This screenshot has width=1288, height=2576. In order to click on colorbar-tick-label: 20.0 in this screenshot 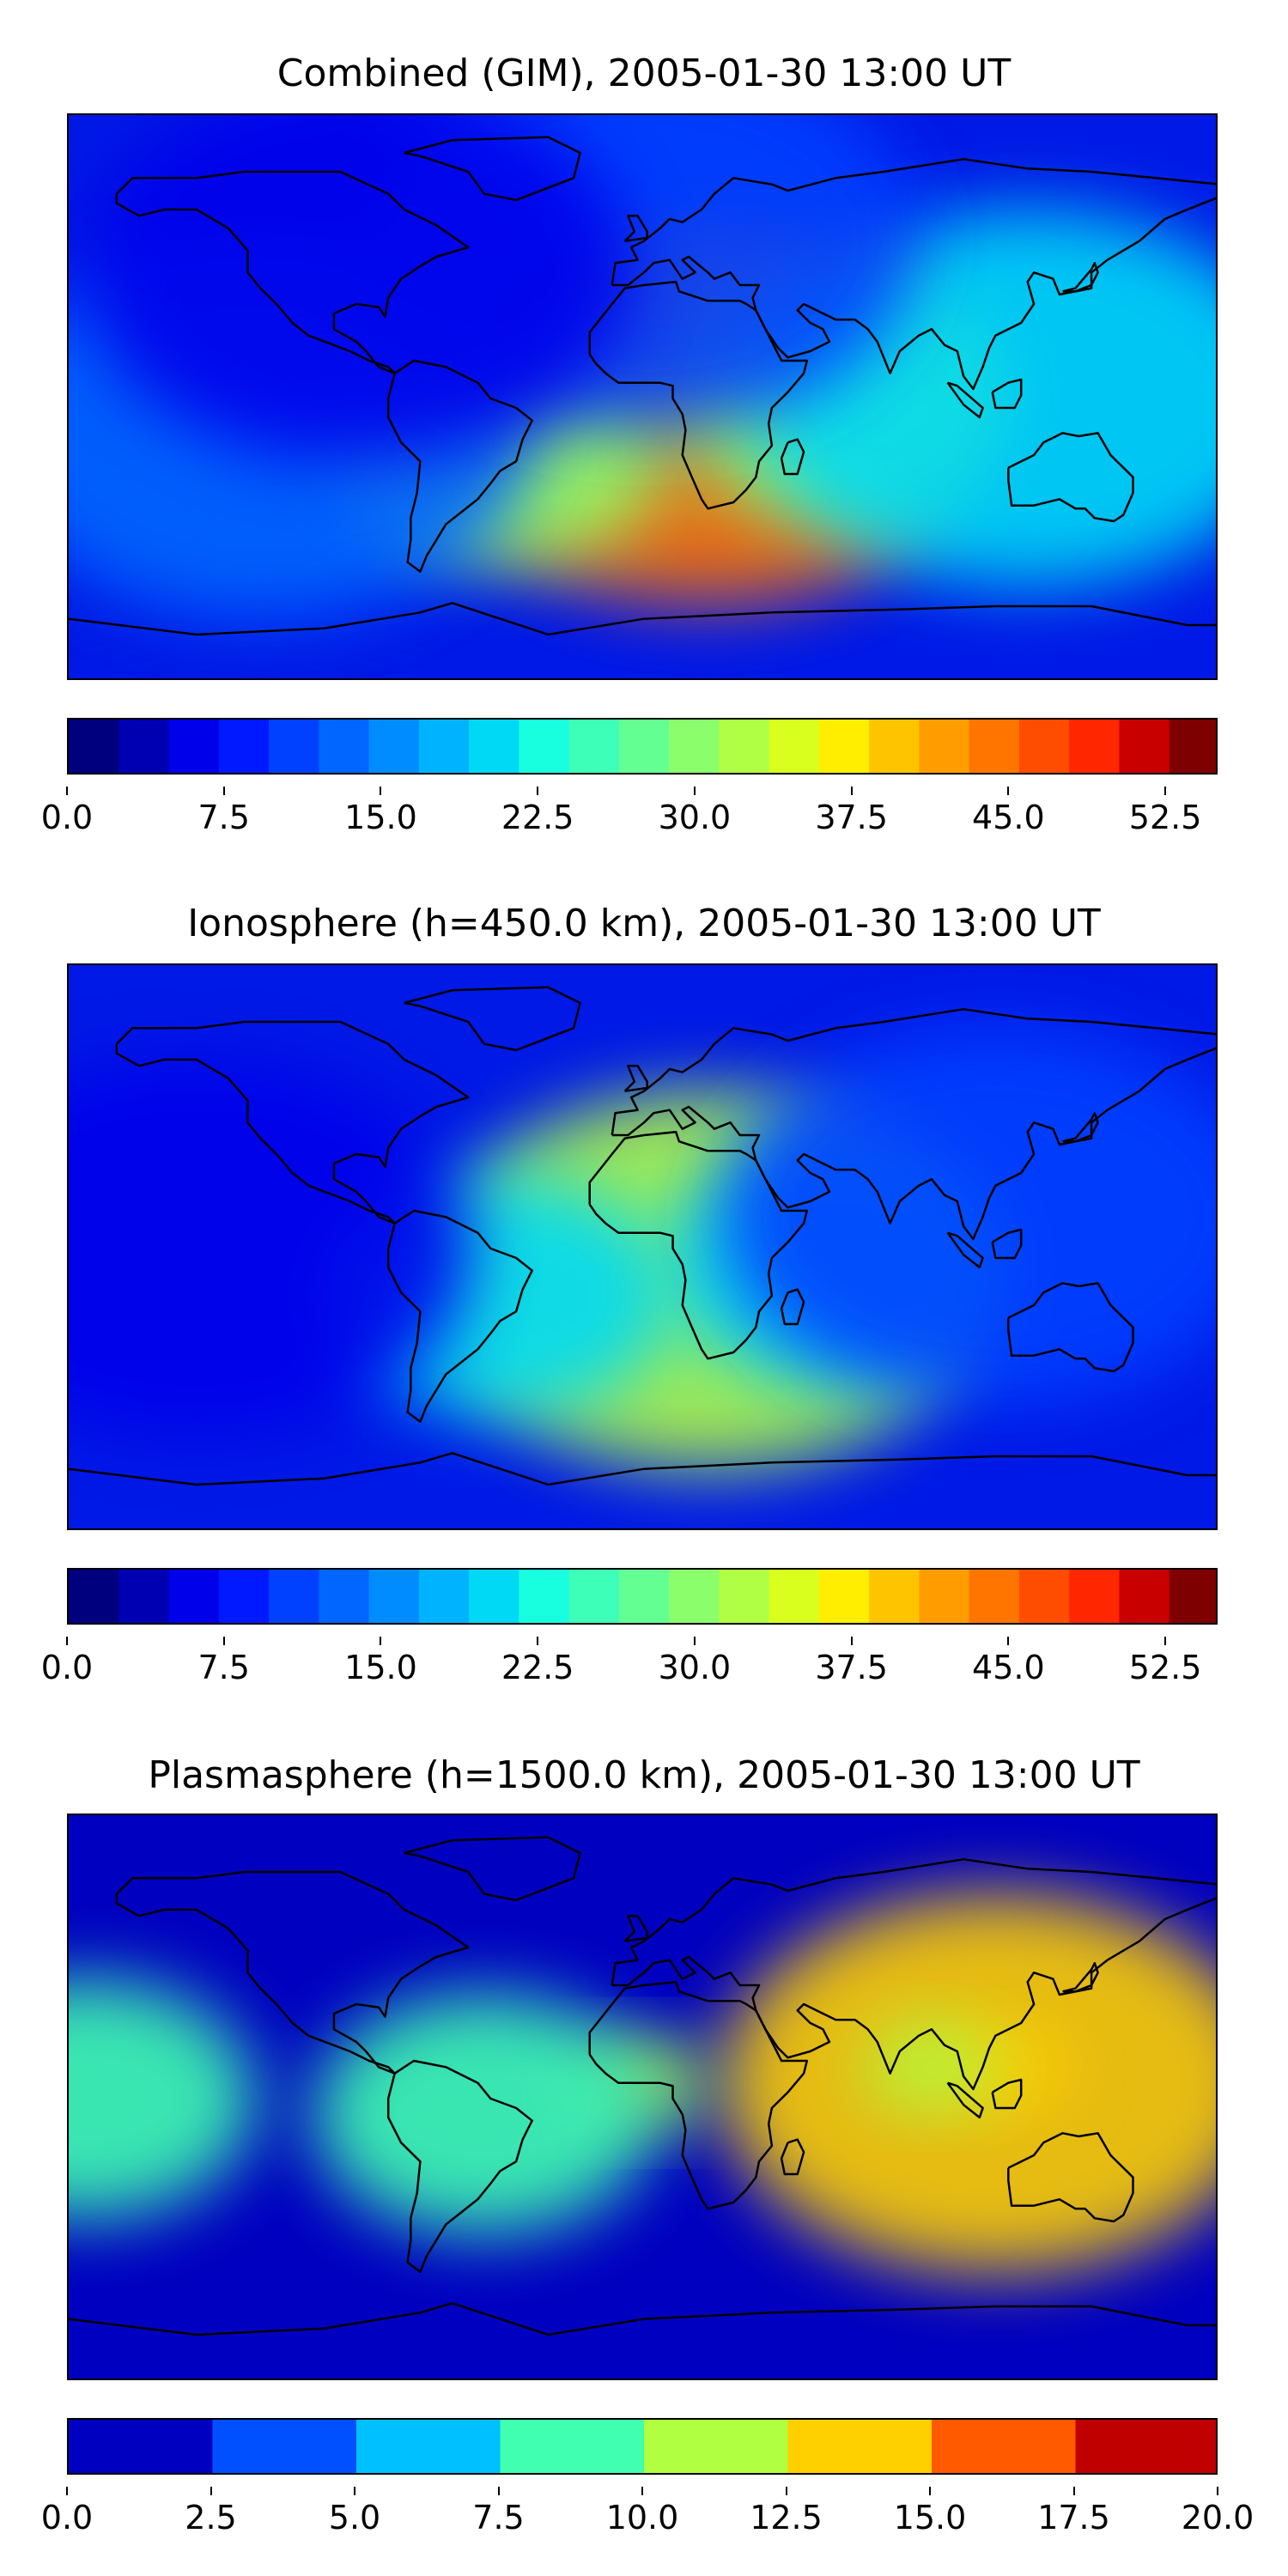, I will do `click(1218, 2518)`.